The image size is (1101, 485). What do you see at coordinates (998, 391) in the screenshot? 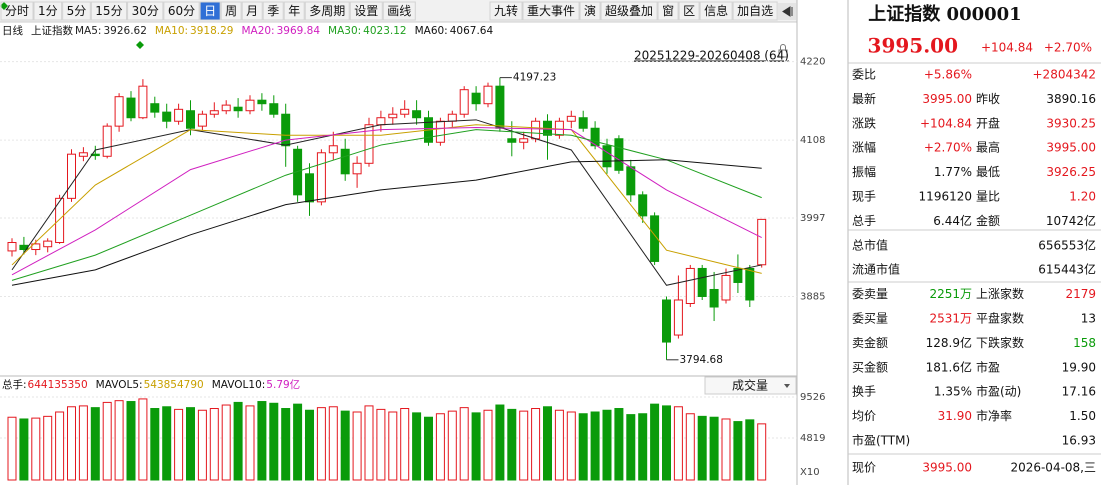
I see `panel-cell: 市盈(动)` at bounding box center [998, 391].